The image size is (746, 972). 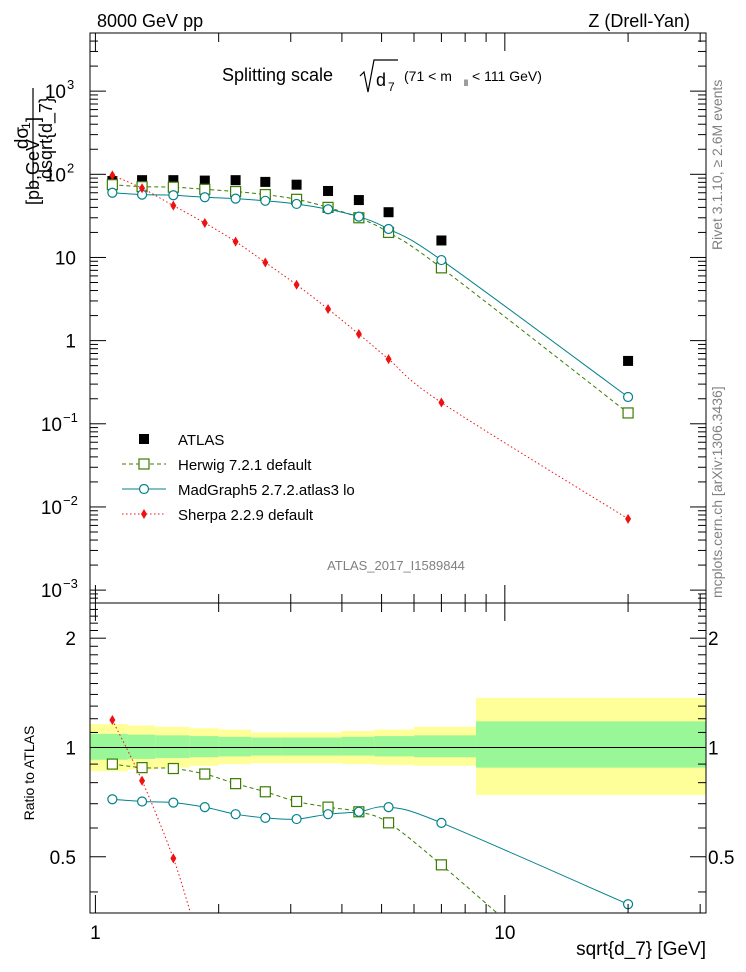 I want to click on ylabel-unit: [pb,GeV, so click(x=33, y=172).